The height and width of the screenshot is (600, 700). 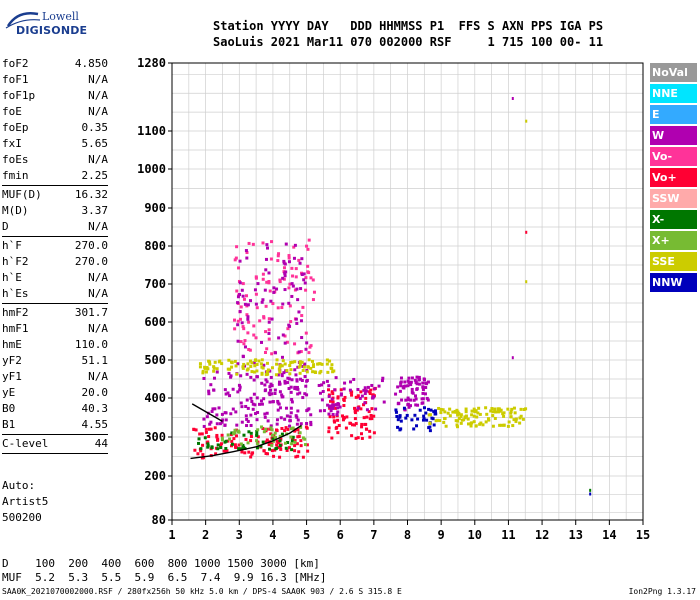 What do you see at coordinates (441, 535) in the screenshot?
I see `x-tick-label: 9` at bounding box center [441, 535].